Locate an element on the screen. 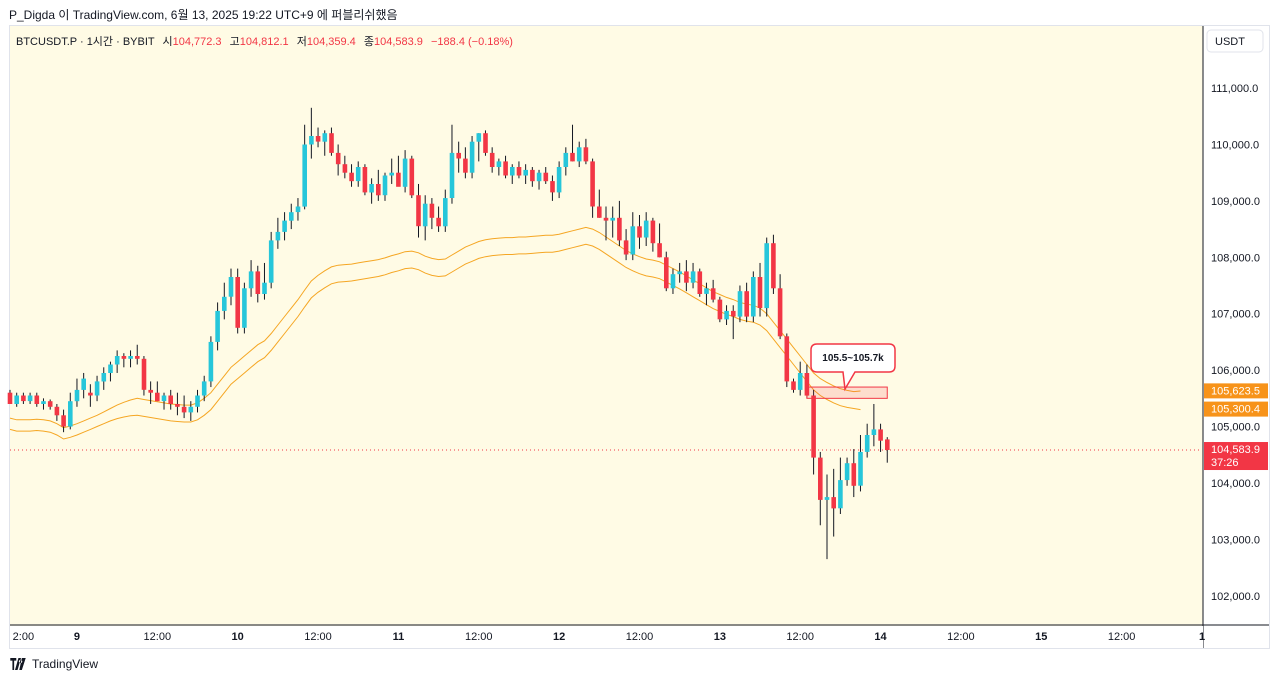 This screenshot has height=682, width=1280. price-axis-panel is located at coordinates (1236, 337).